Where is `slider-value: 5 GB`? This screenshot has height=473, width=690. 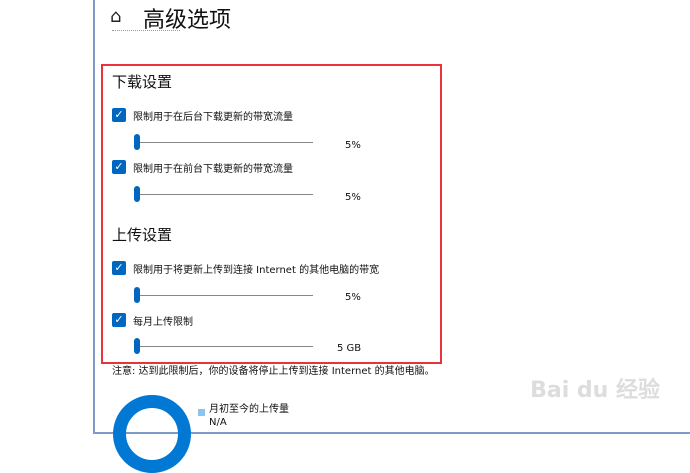 slider-value: 5 GB is located at coordinates (349, 348).